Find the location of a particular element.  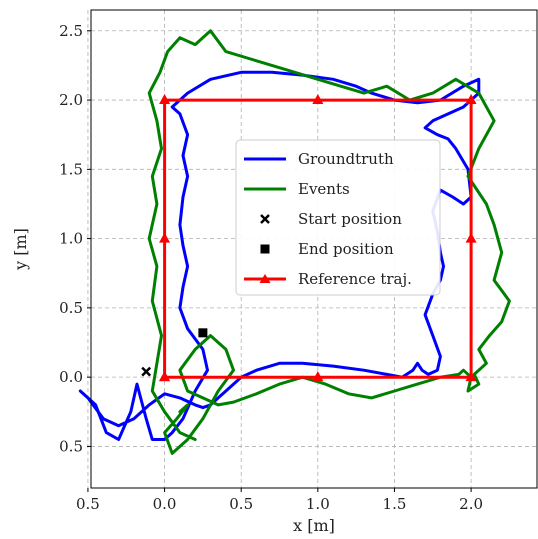

x-tick-label: 1.5 is located at coordinates (395, 504).